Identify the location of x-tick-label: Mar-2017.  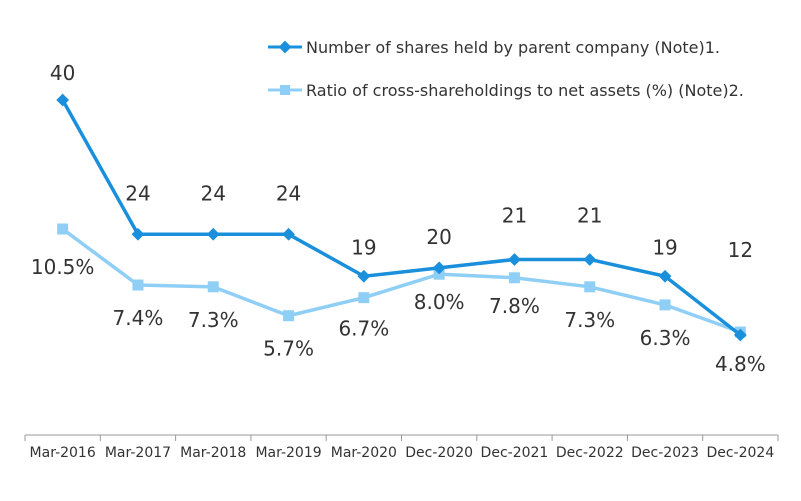
(138, 453).